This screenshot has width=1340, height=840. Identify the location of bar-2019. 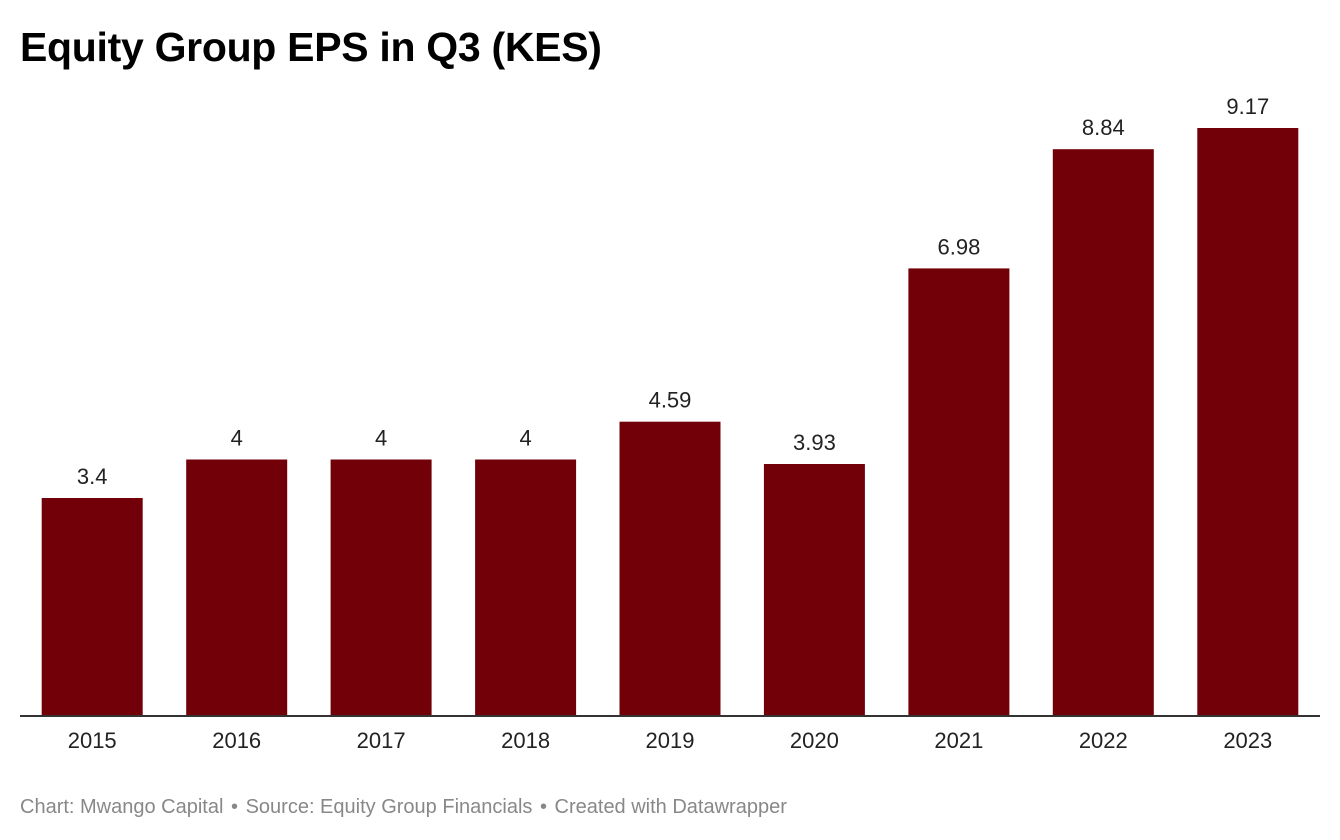
(670, 568).